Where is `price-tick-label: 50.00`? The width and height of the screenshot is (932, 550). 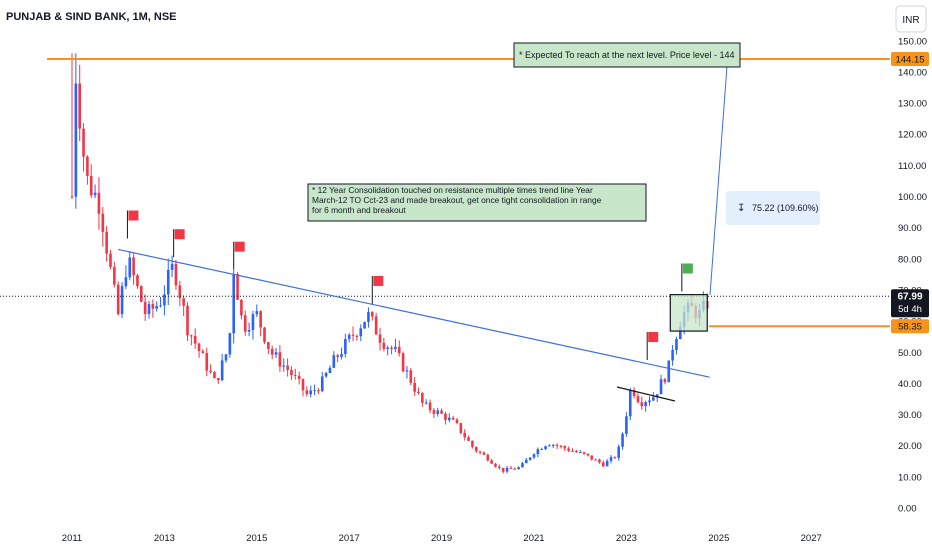
price-tick-label: 50.00 is located at coordinates (910, 353).